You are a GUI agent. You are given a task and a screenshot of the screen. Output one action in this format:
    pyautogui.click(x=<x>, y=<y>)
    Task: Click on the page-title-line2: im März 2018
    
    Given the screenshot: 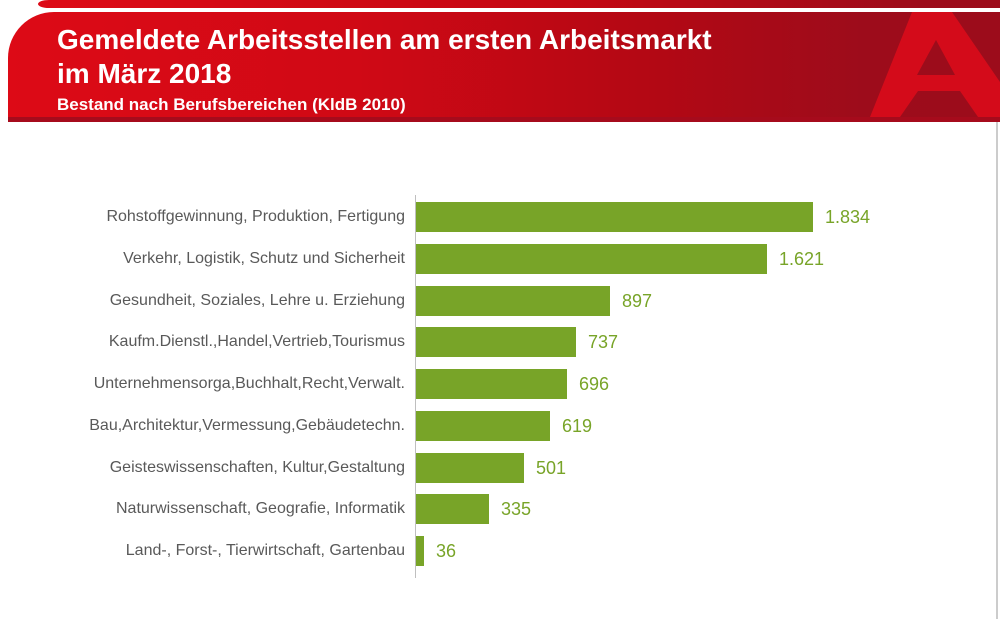 What is the action you would take?
    pyautogui.click(x=144, y=73)
    